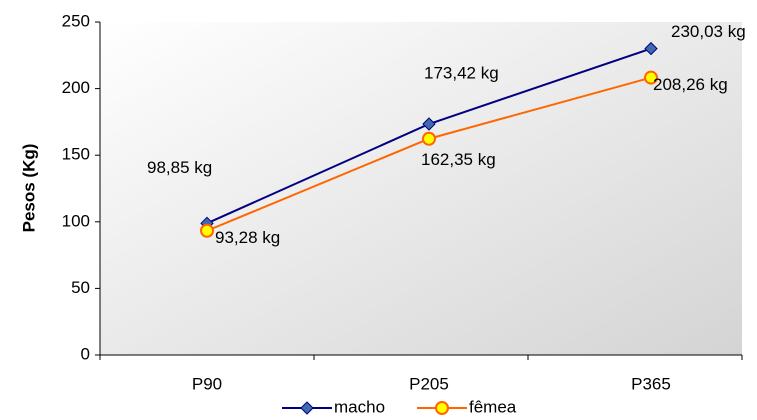 This screenshot has height=420, width=757. What do you see at coordinates (179, 167) in the screenshot?
I see `data-label: 98,85 kg` at bounding box center [179, 167].